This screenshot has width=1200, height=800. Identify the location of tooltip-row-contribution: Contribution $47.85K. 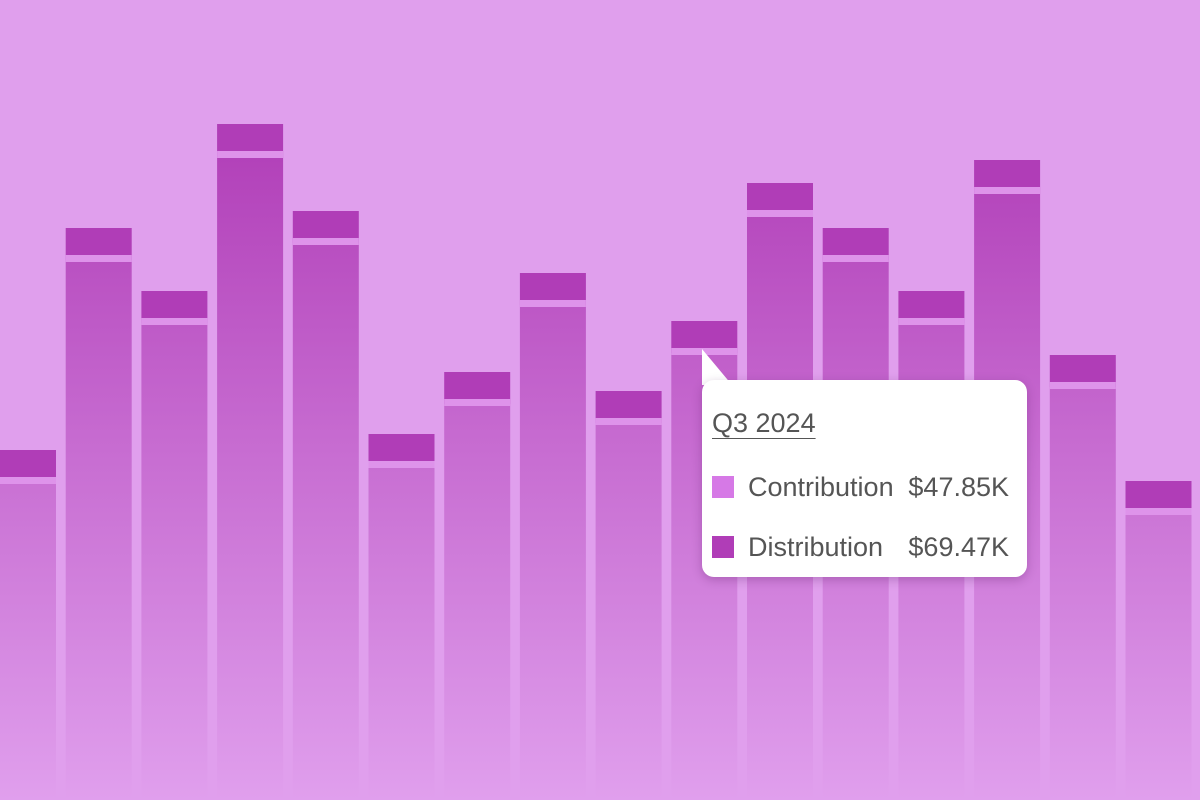
(864, 487).